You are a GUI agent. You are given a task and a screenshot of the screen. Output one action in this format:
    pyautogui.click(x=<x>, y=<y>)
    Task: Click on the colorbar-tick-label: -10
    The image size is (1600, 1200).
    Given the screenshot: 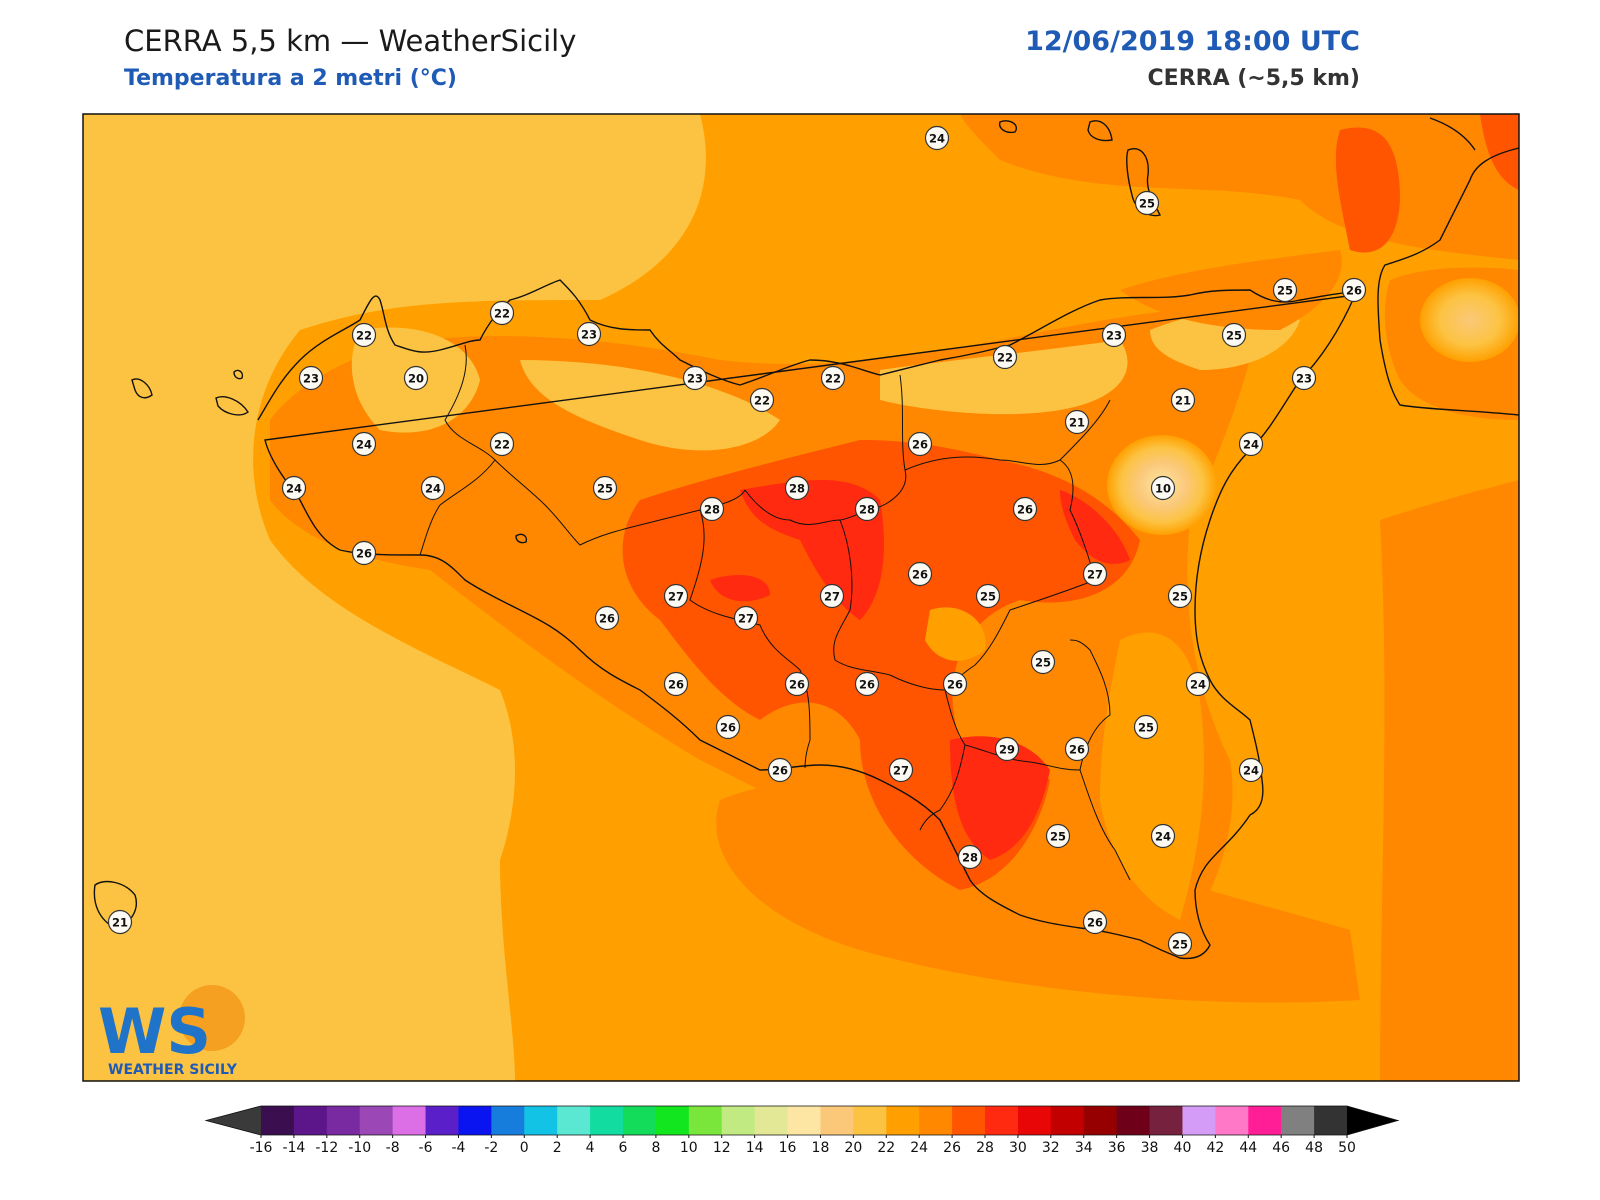 What is the action you would take?
    pyautogui.click(x=359, y=1148)
    